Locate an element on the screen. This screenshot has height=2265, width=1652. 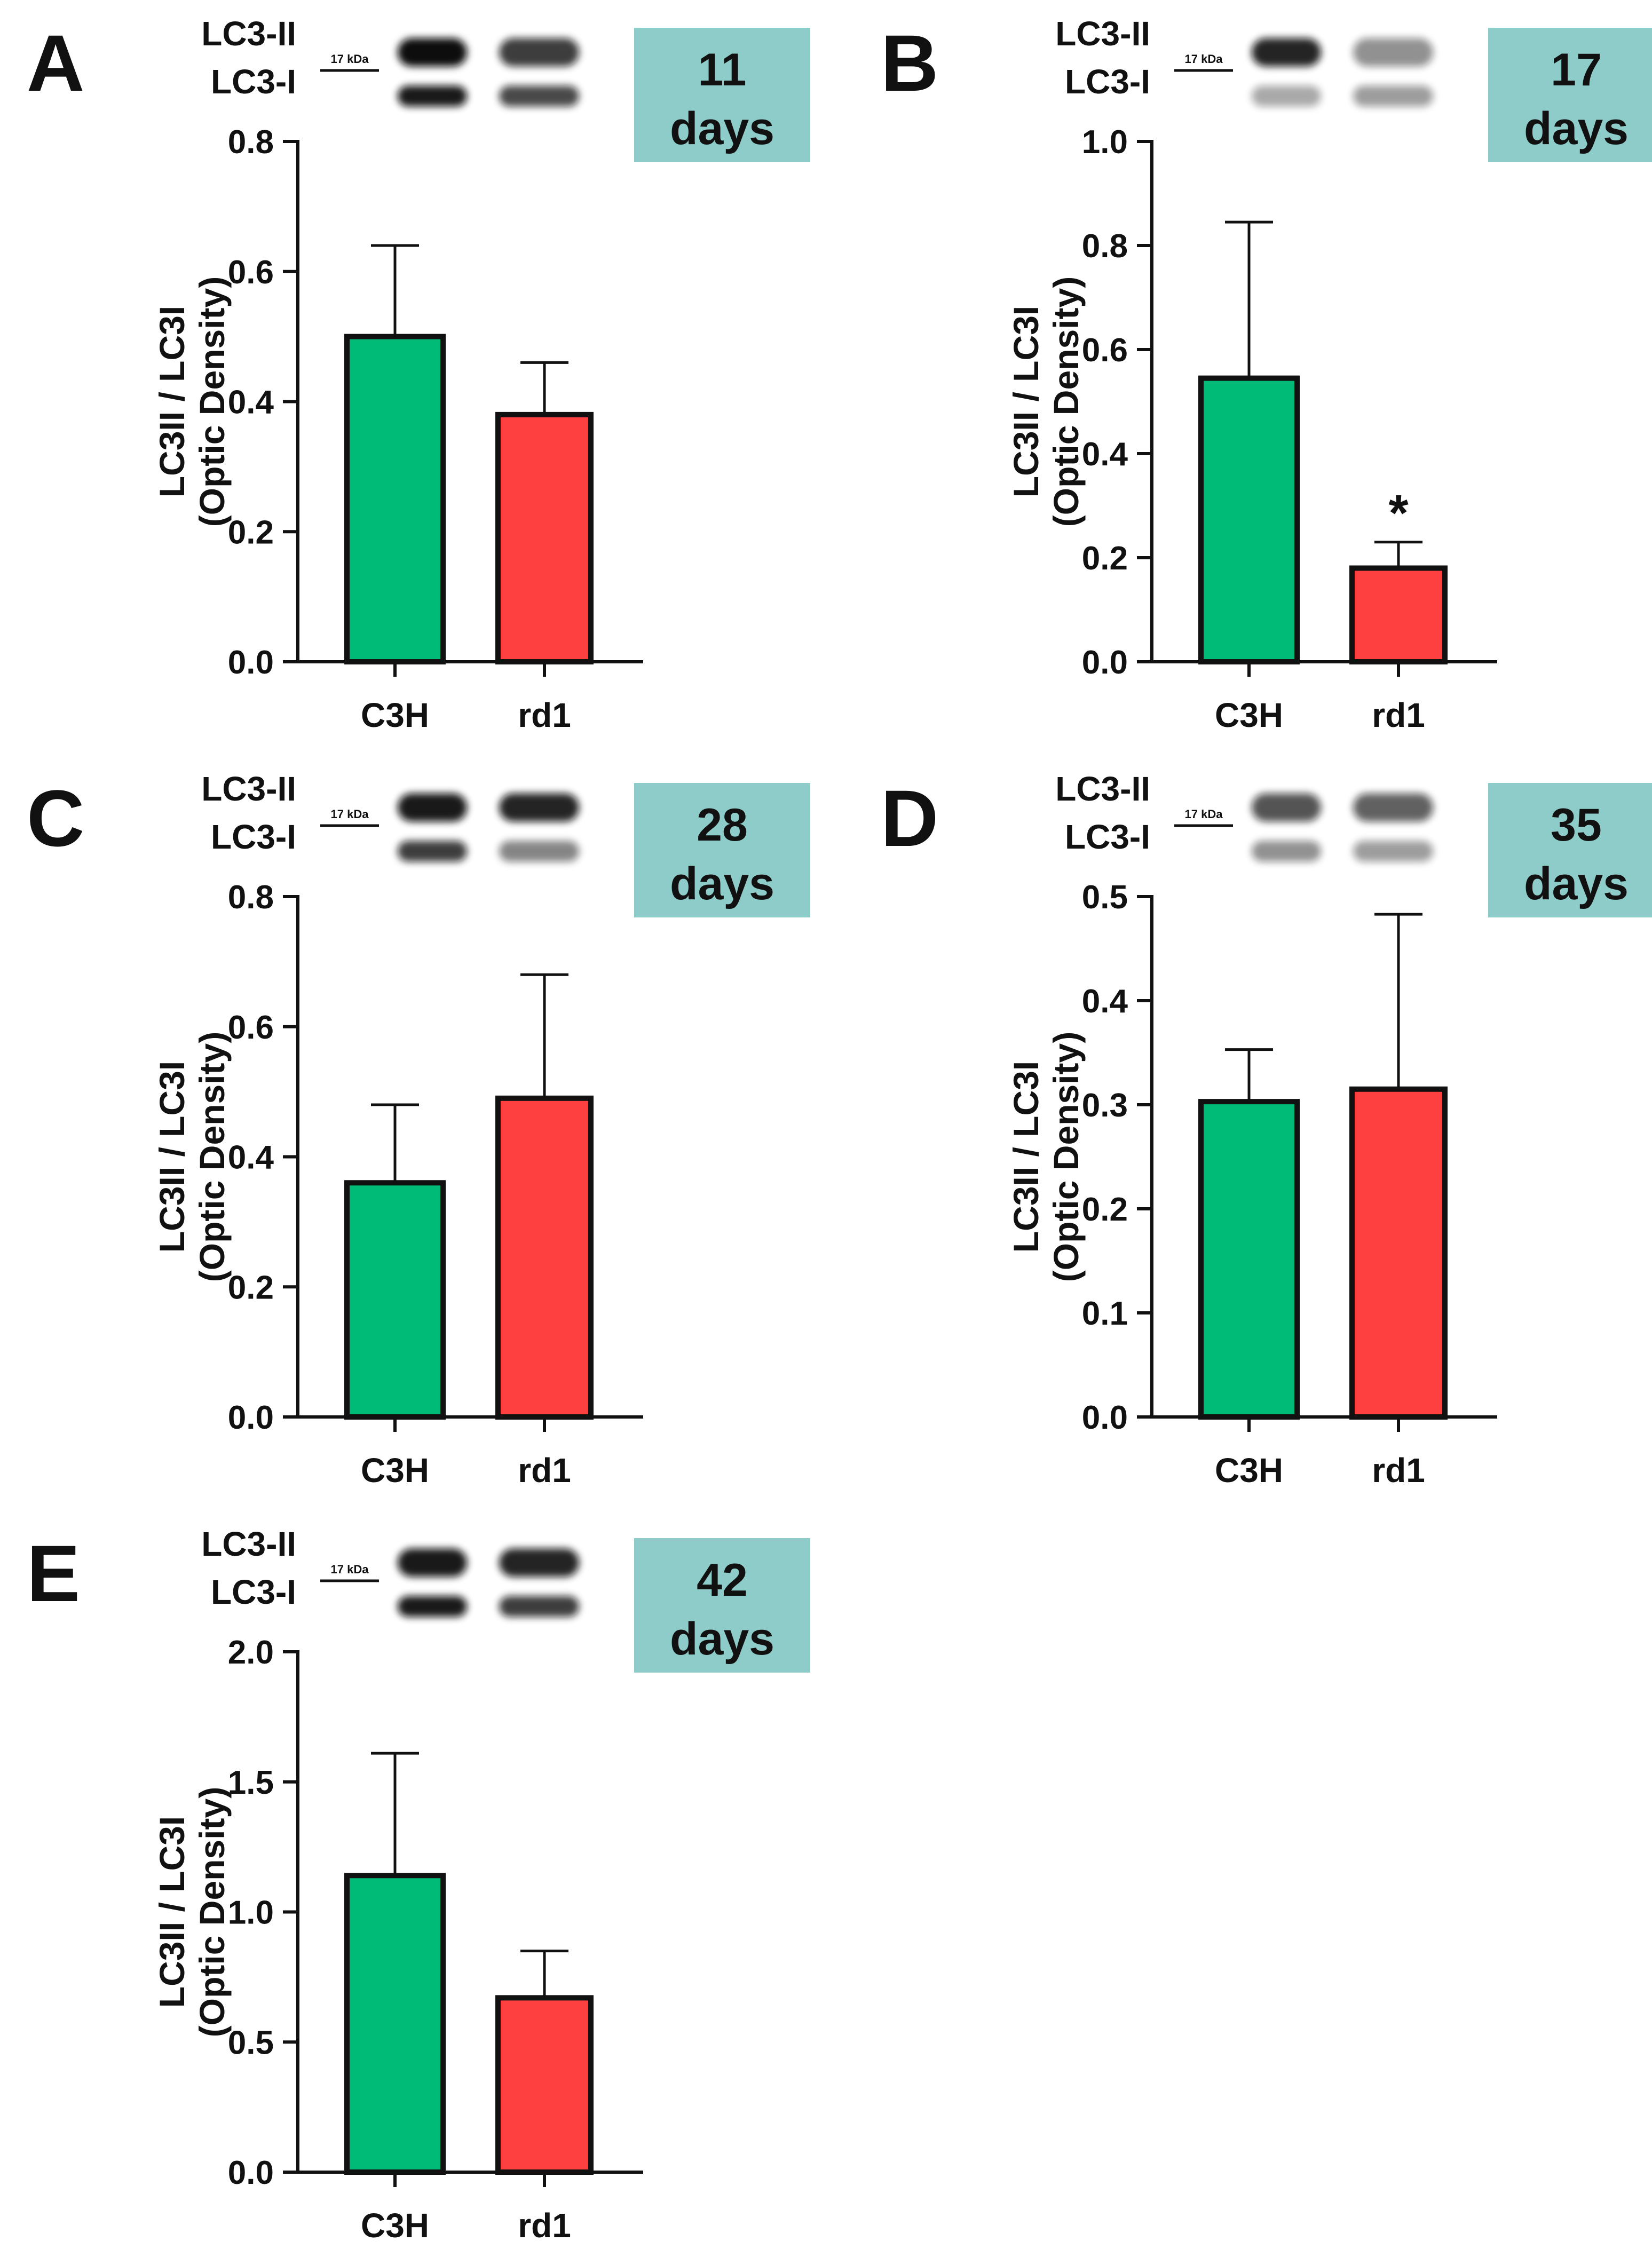
panel-letter: D is located at coordinates (909, 818).